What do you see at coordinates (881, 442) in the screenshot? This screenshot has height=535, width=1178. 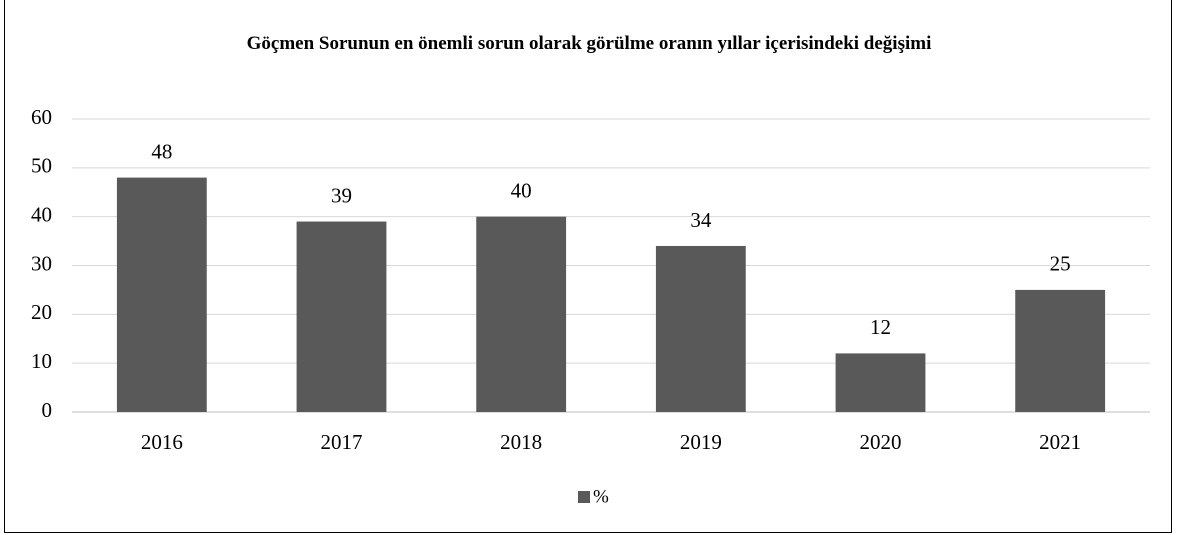 I see `x-tick-label: 2020` at bounding box center [881, 442].